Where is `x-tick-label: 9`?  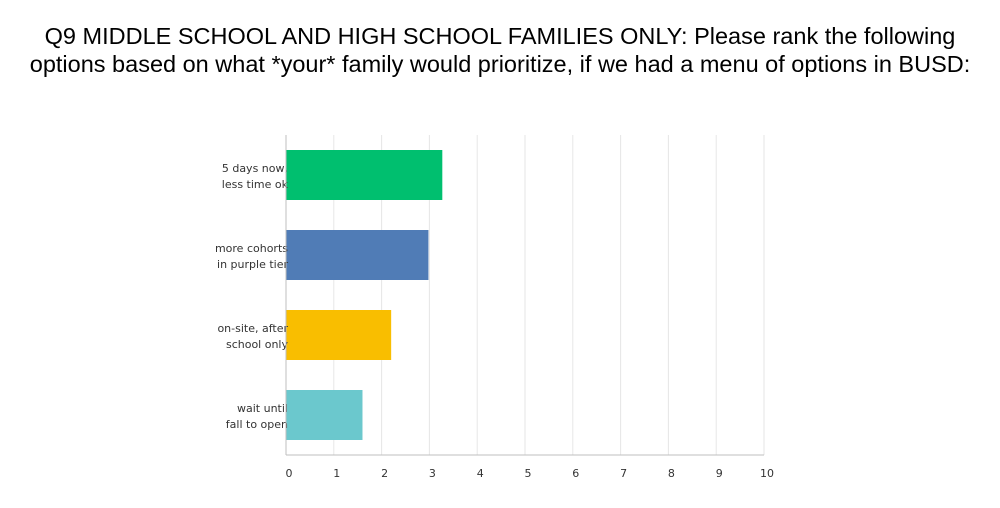 x-tick-label: 9 is located at coordinates (719, 473).